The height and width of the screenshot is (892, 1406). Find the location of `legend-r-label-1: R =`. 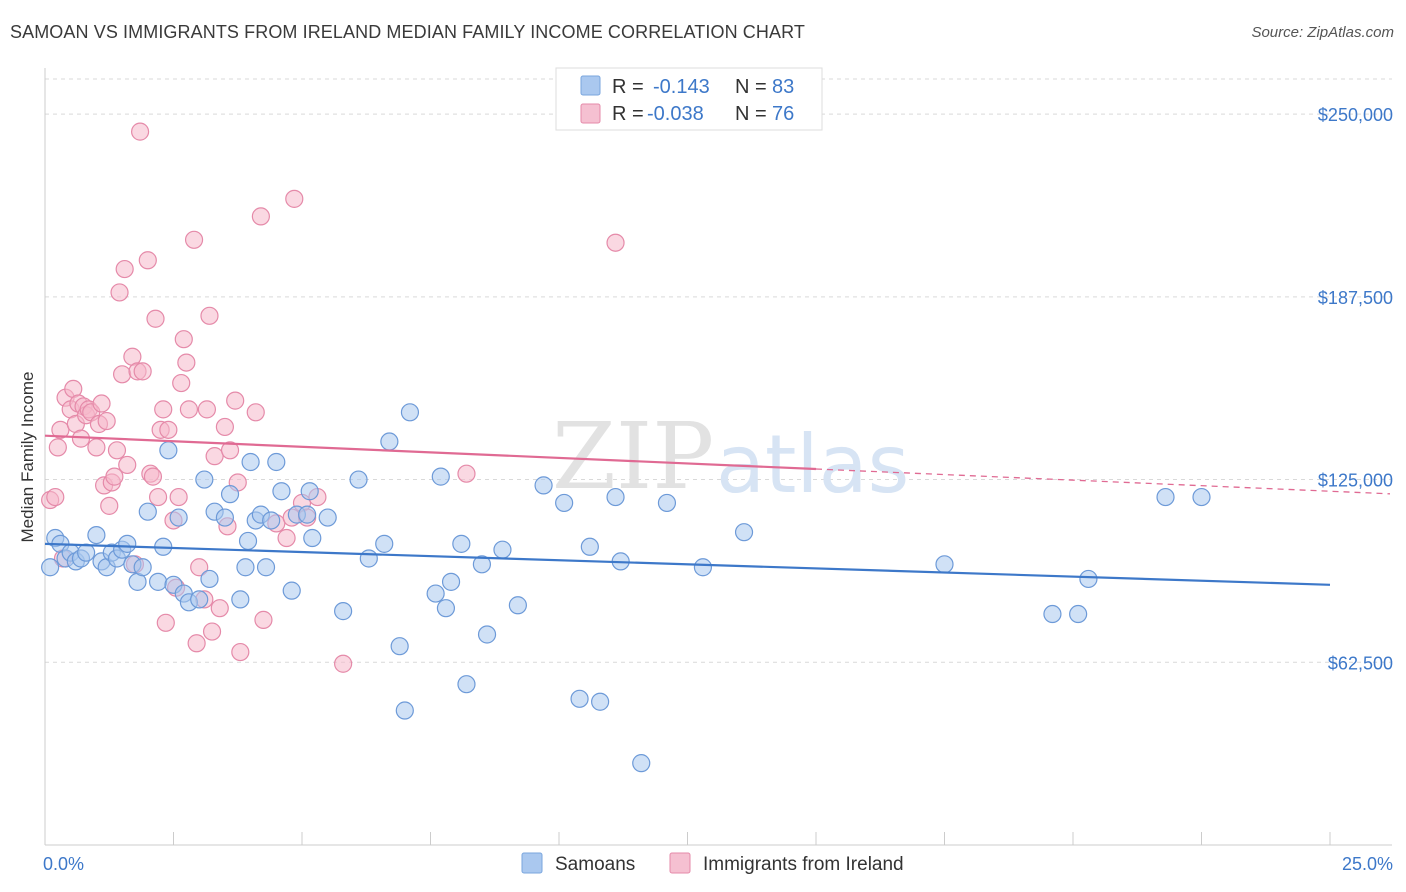

legend-r-label-1: R = is located at coordinates (628, 87).